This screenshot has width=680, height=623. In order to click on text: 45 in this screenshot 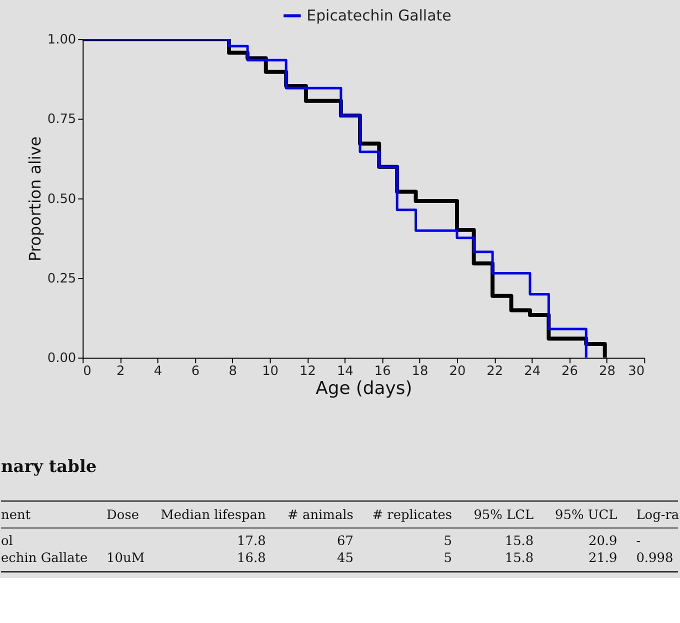, I will do `click(345, 558)`.